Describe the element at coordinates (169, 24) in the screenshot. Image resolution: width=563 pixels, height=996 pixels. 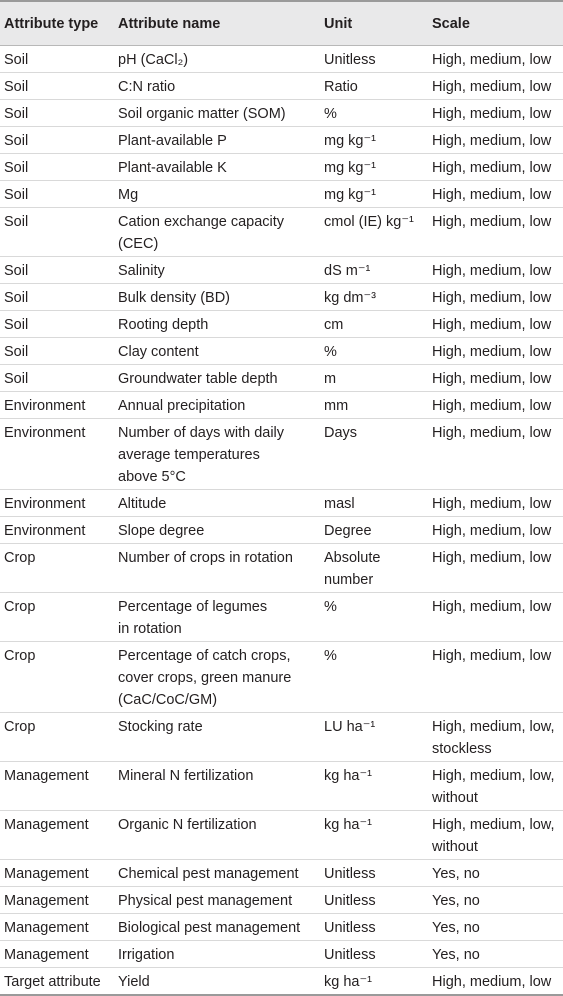
I see `header-attribute-name: Attribute name` at that location.